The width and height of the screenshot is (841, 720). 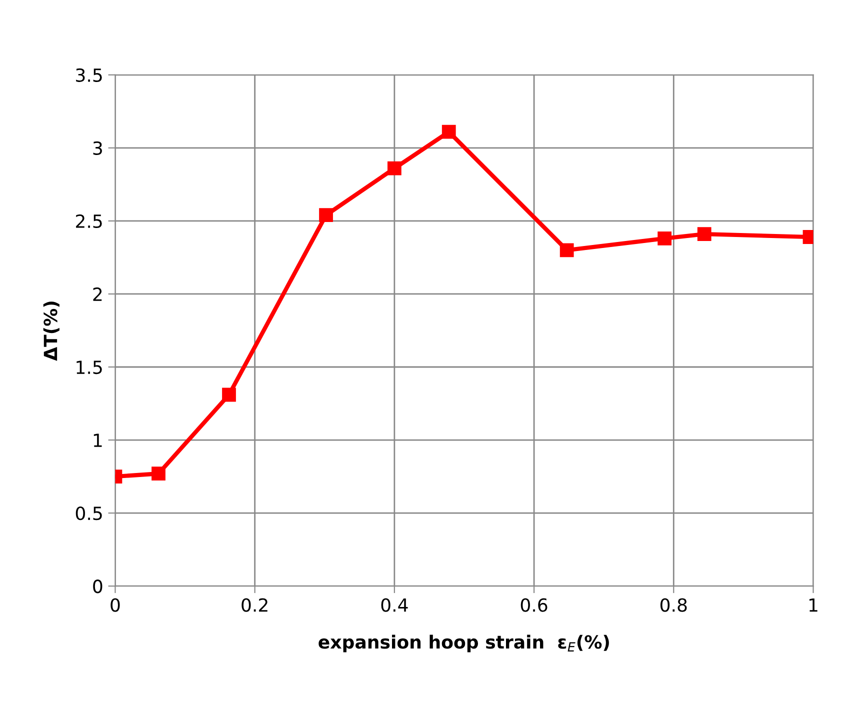 What do you see at coordinates (97, 587) in the screenshot?
I see `y-tick-label: 0` at bounding box center [97, 587].